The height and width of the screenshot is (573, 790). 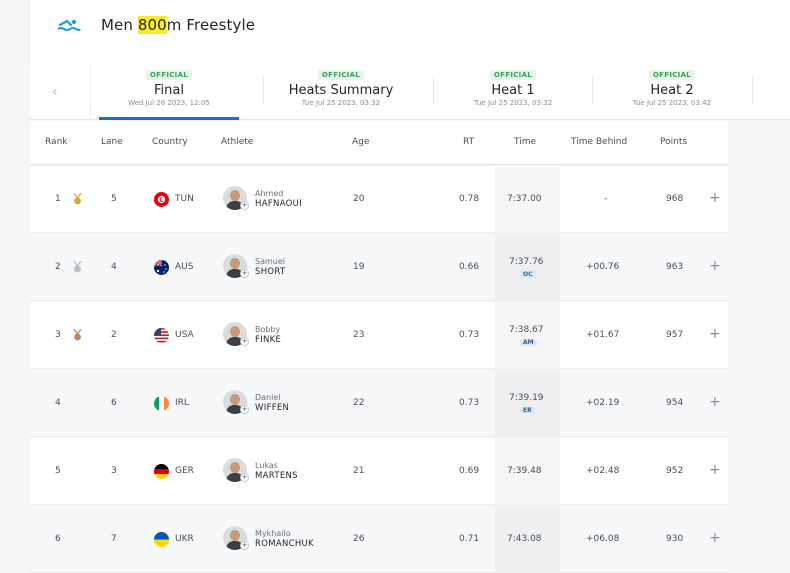 What do you see at coordinates (161, 199) in the screenshot?
I see `tun-flag-icon` at bounding box center [161, 199].